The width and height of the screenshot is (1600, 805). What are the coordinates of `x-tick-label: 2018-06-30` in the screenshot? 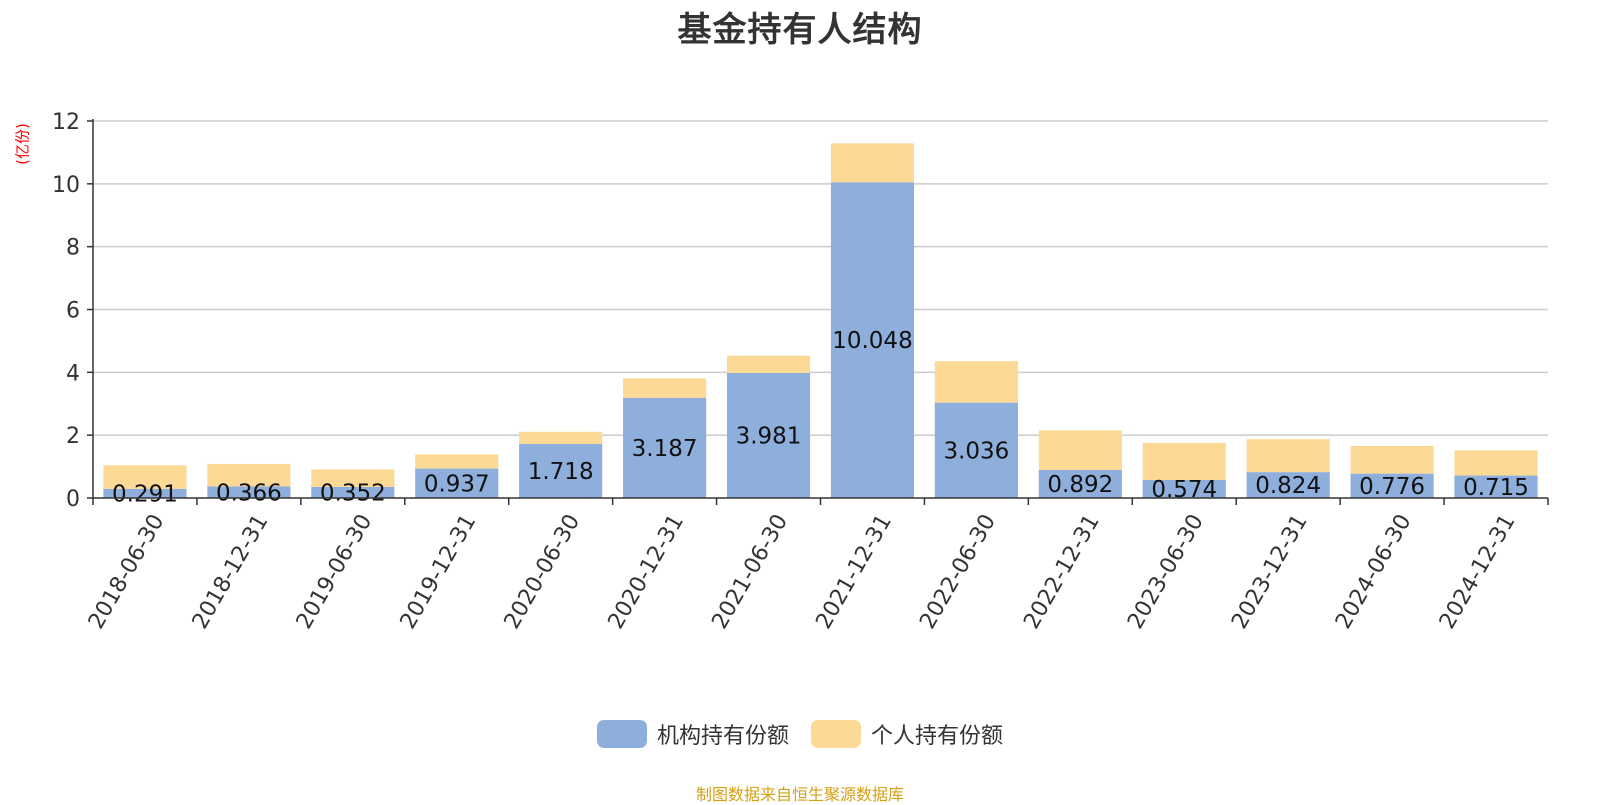 It's located at (127, 571).